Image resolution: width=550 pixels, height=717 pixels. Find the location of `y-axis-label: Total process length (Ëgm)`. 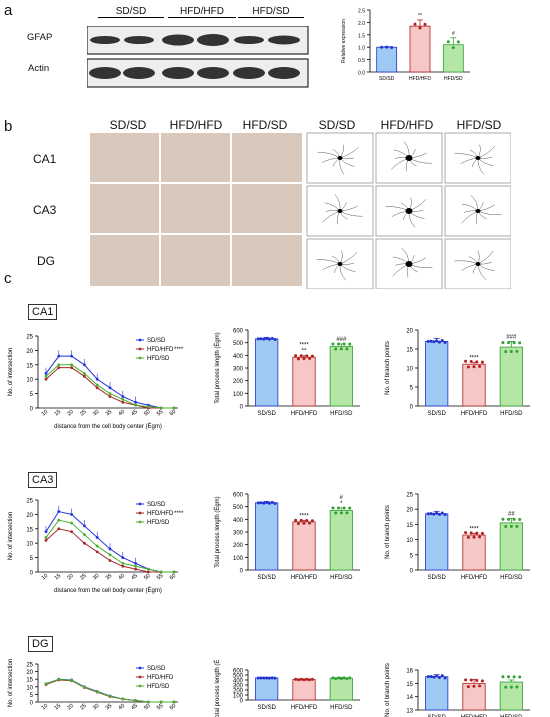

y-axis-label: Total process length (Ëgm) is located at coordinates (217, 367).